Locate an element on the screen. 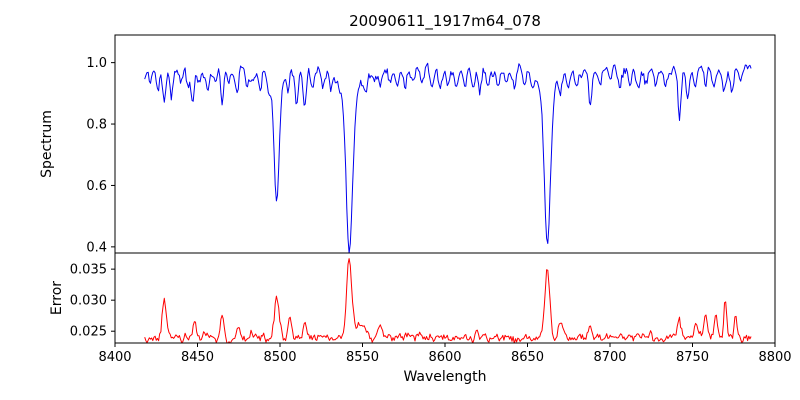  y-tick-label: 0.030 is located at coordinates (88, 301).